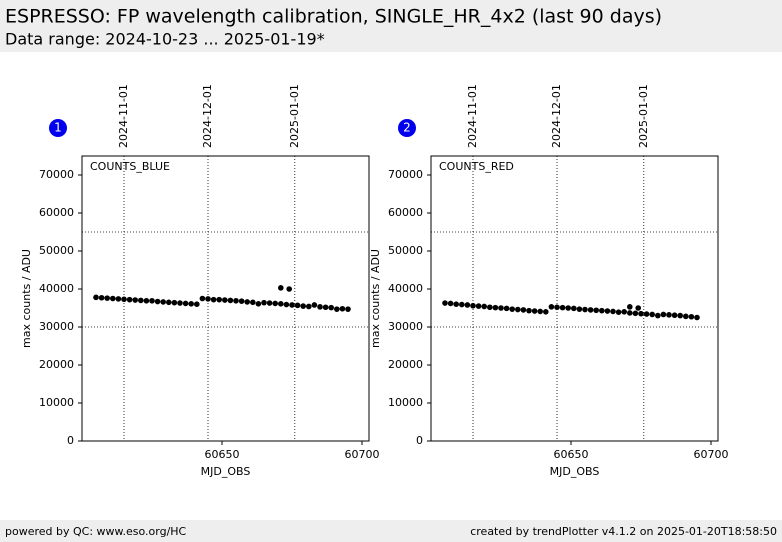 The width and height of the screenshot is (782, 542). Describe the element at coordinates (123, 116) in the screenshot. I see `date-label: 2024-11-01` at that location.